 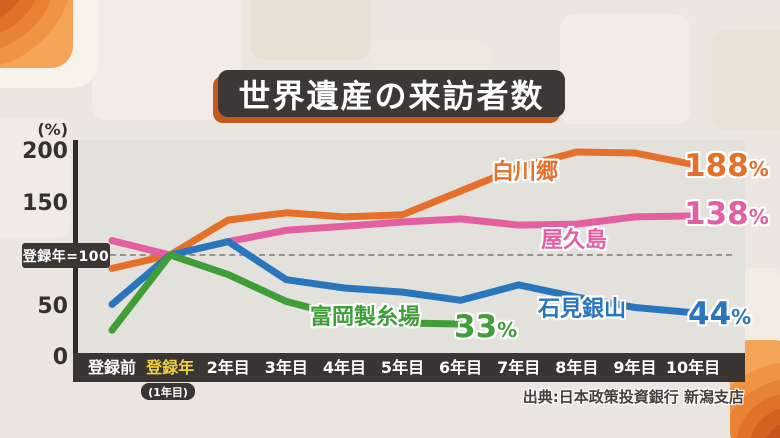 What do you see at coordinates (228, 367) in the screenshot?
I see `x-tick-year-2: 2年目` at bounding box center [228, 367].